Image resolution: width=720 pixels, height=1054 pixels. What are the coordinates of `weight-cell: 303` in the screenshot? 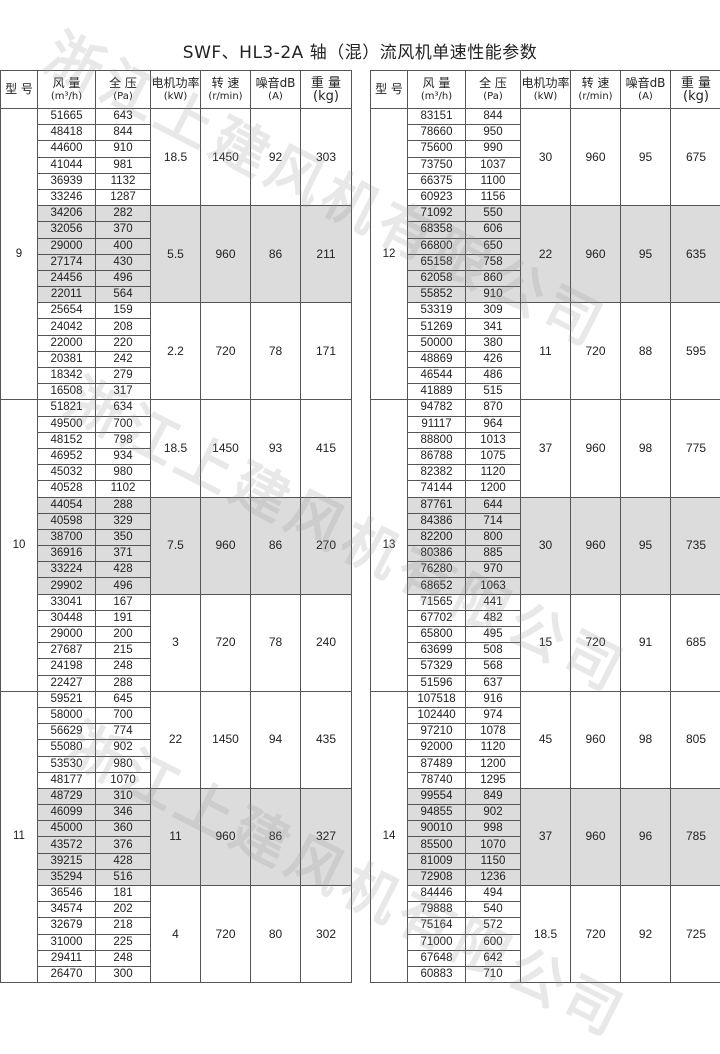 It's located at (326, 157).